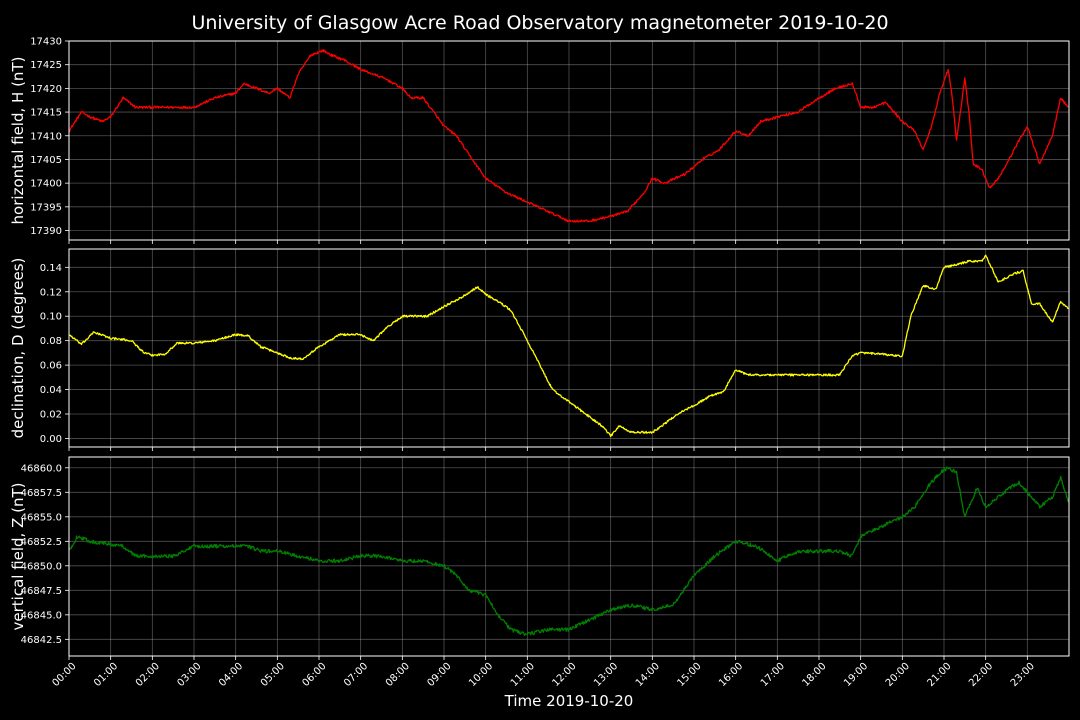  What do you see at coordinates (51, 317) in the screenshot?
I see `y-tick-label: 0.10` at bounding box center [51, 317].